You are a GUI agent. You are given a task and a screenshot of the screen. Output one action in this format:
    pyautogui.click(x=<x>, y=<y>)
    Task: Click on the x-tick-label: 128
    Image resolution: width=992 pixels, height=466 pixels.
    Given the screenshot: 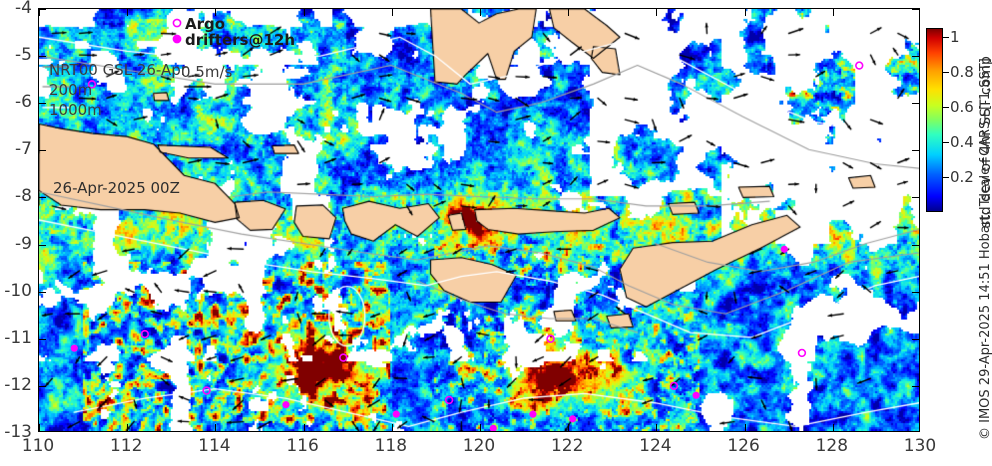 What is the action you would take?
    pyautogui.click(x=832, y=446)
    